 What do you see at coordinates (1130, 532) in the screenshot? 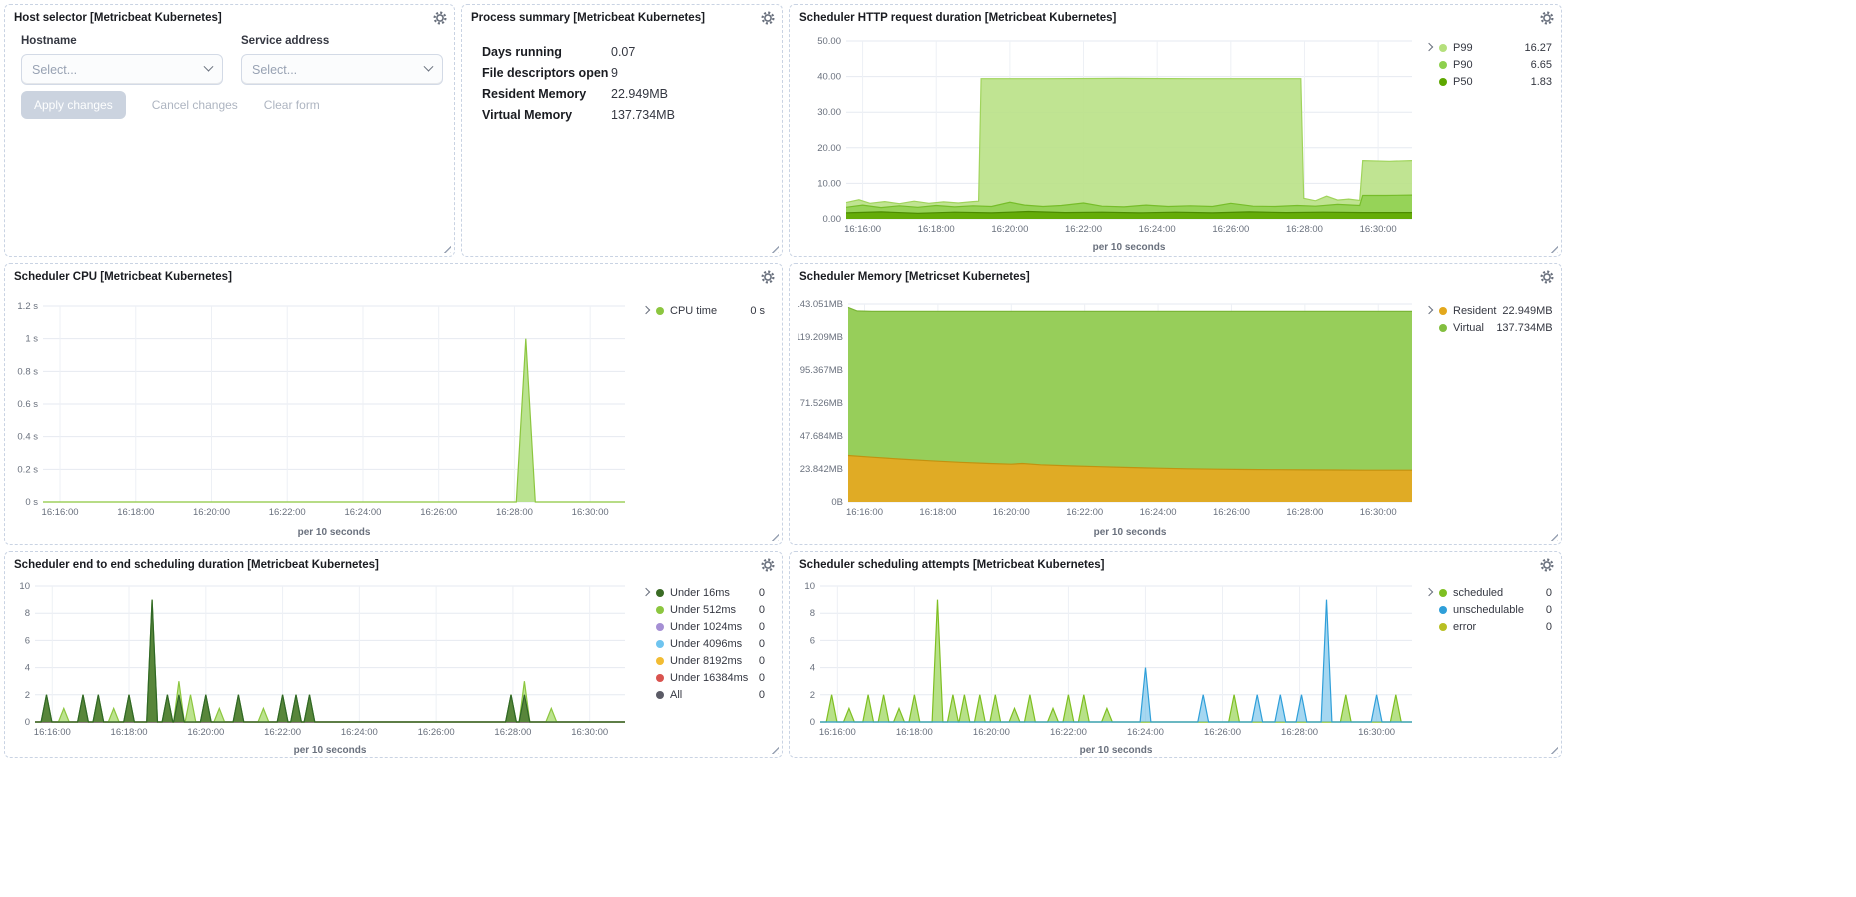
I see `svg-text: per 10 seconds` at bounding box center [1130, 532].